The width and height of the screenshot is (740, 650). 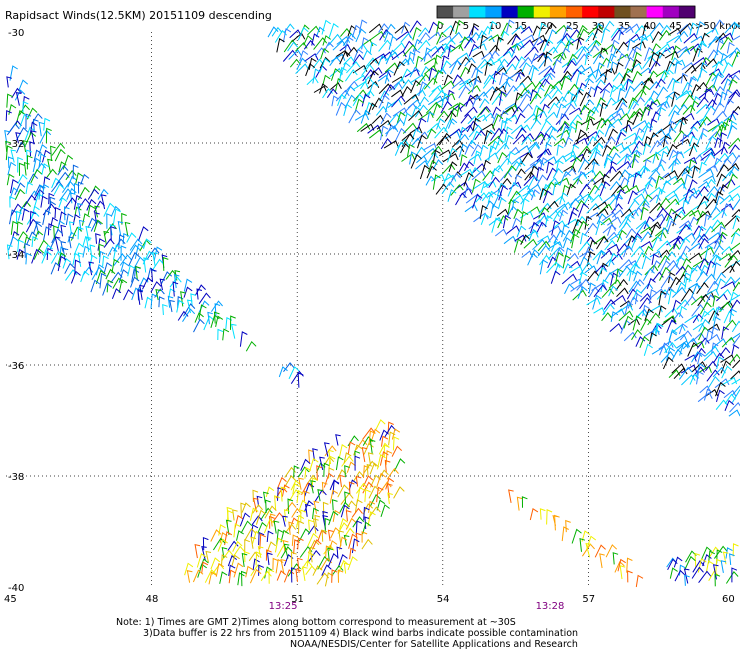 I want to click on y-tick-label: -34, so click(x=16, y=255).